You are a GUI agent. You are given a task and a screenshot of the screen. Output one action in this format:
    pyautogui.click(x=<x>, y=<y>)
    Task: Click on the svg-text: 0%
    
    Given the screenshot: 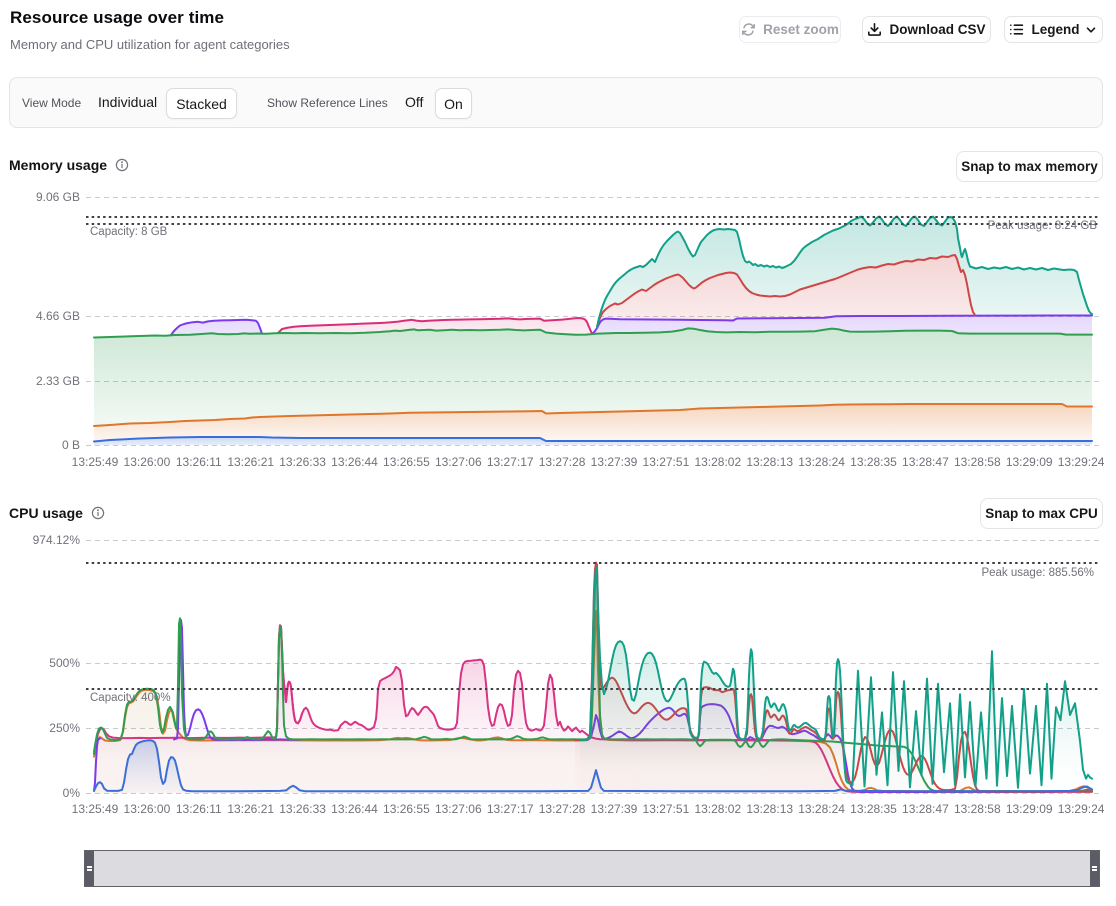 What is the action you would take?
    pyautogui.click(x=72, y=793)
    